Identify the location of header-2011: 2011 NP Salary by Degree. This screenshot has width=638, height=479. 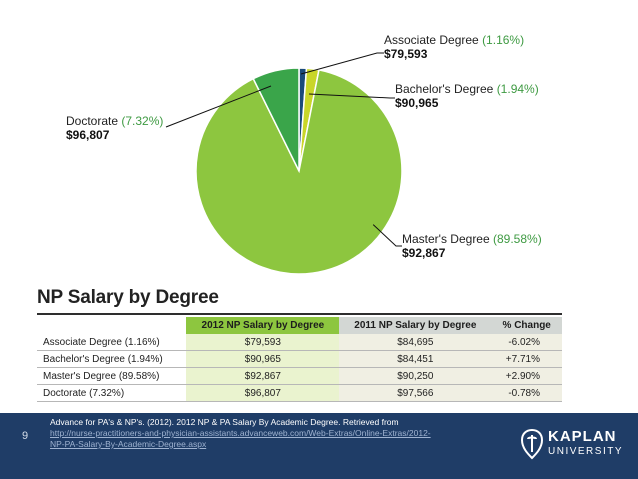
(415, 325).